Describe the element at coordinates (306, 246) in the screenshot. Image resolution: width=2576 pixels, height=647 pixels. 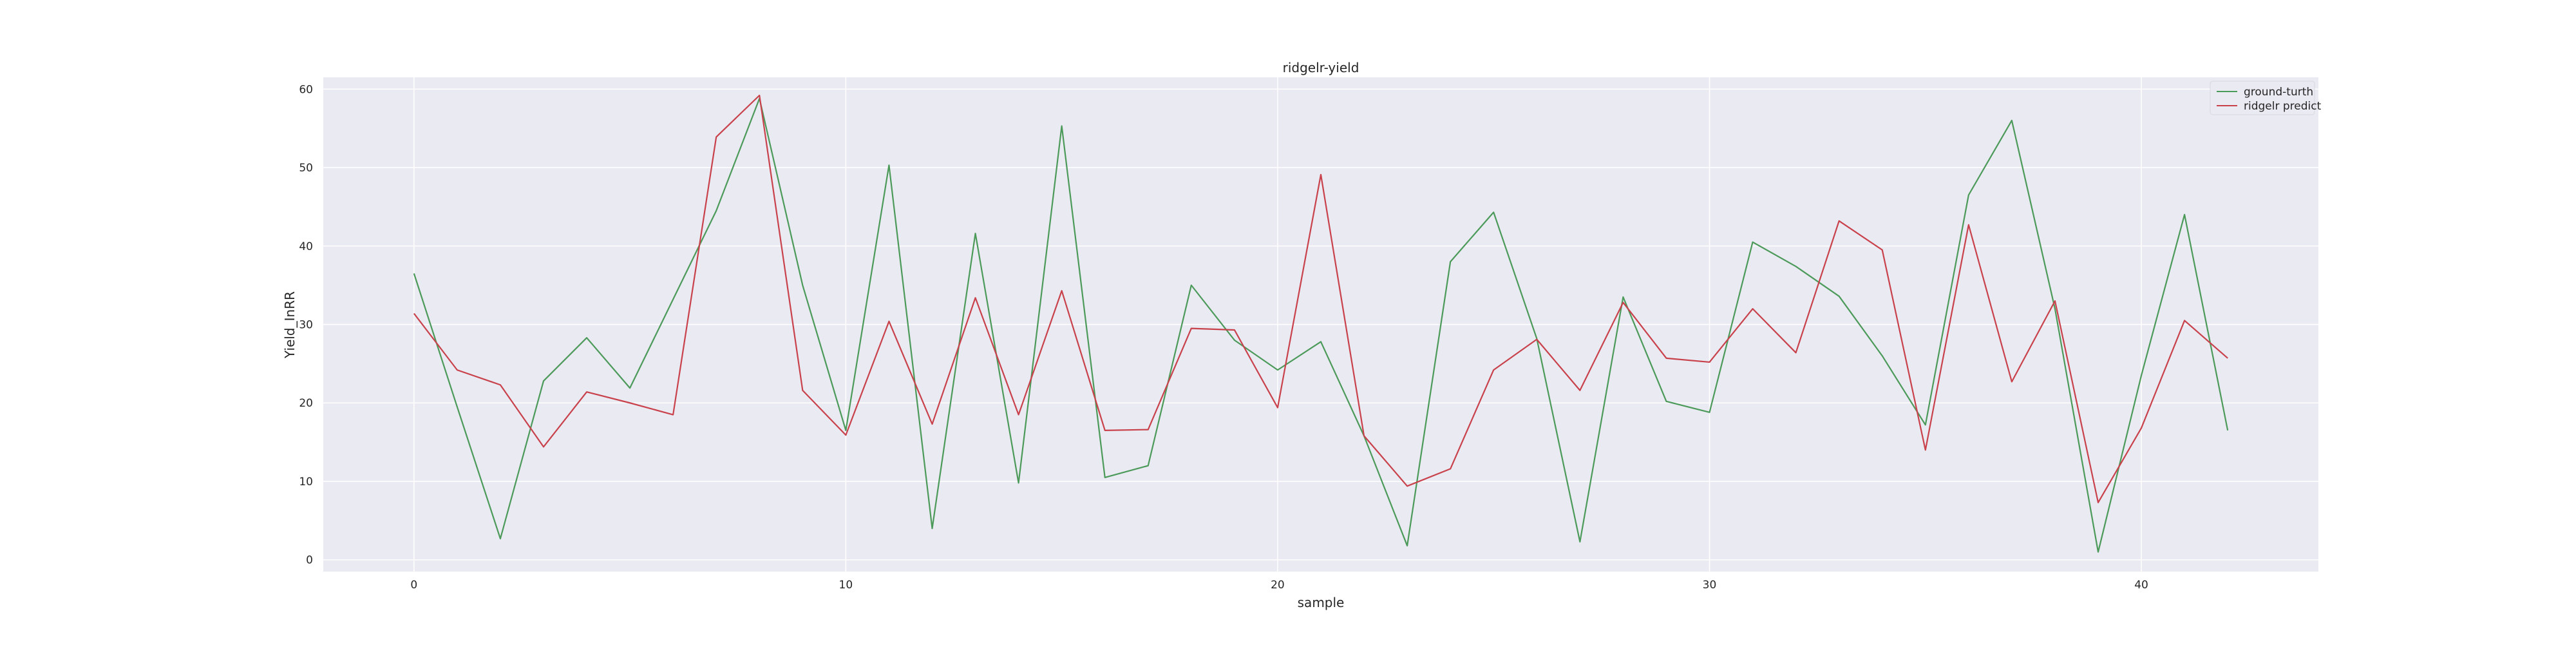
I see `y-tick-label: 40` at that location.